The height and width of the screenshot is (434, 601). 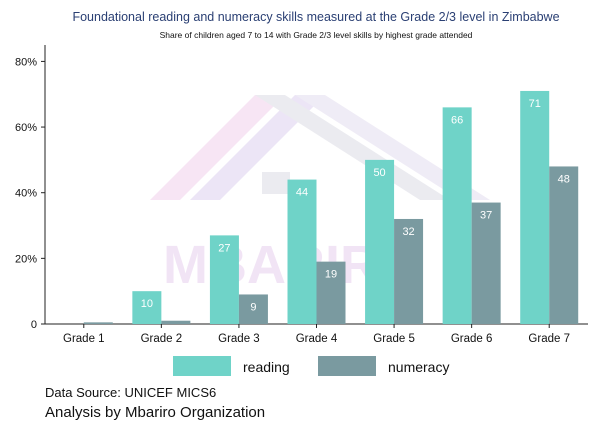 What do you see at coordinates (352, 147) in the screenshot?
I see `watermark-roof-grey` at bounding box center [352, 147].